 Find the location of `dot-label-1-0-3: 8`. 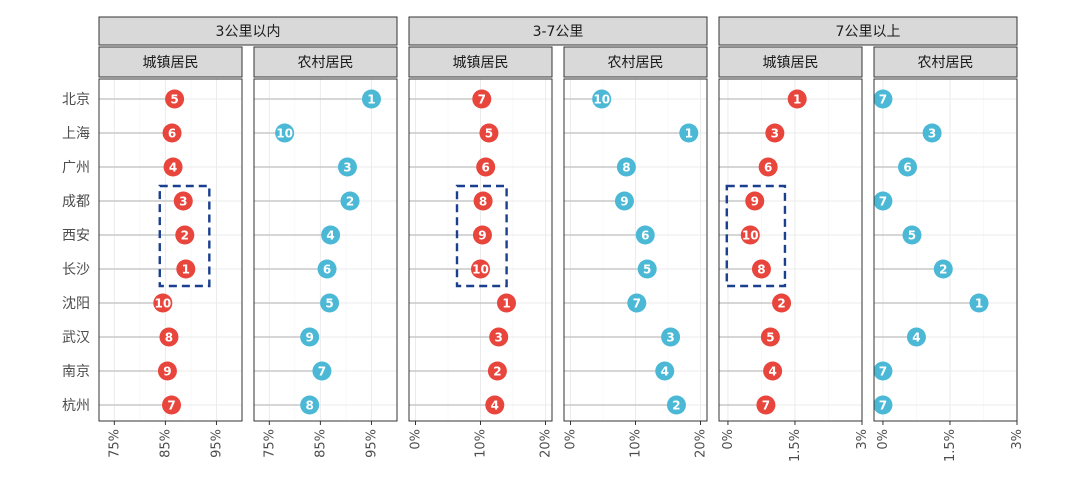

dot-label-1-0-3: 8 is located at coordinates (483, 201).